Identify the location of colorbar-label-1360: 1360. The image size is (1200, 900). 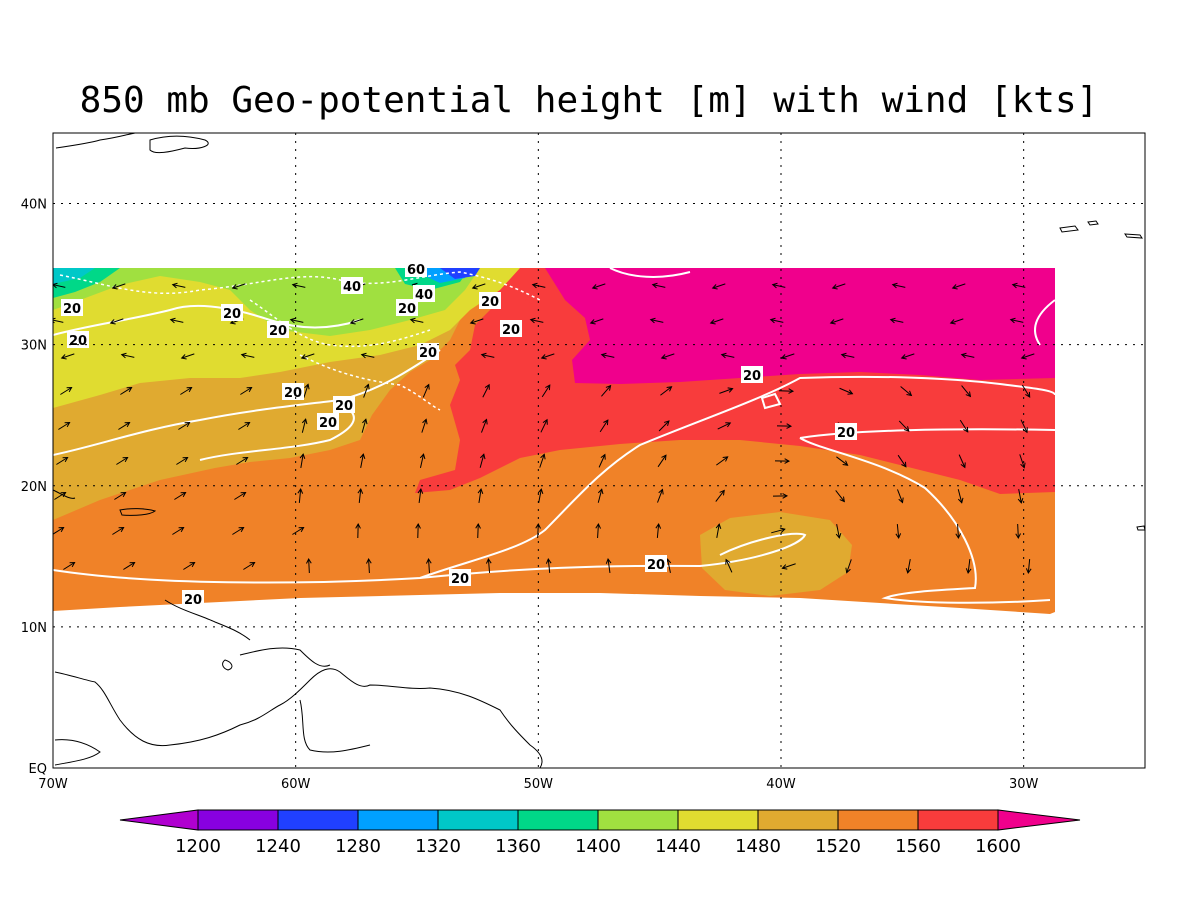
(518, 846).